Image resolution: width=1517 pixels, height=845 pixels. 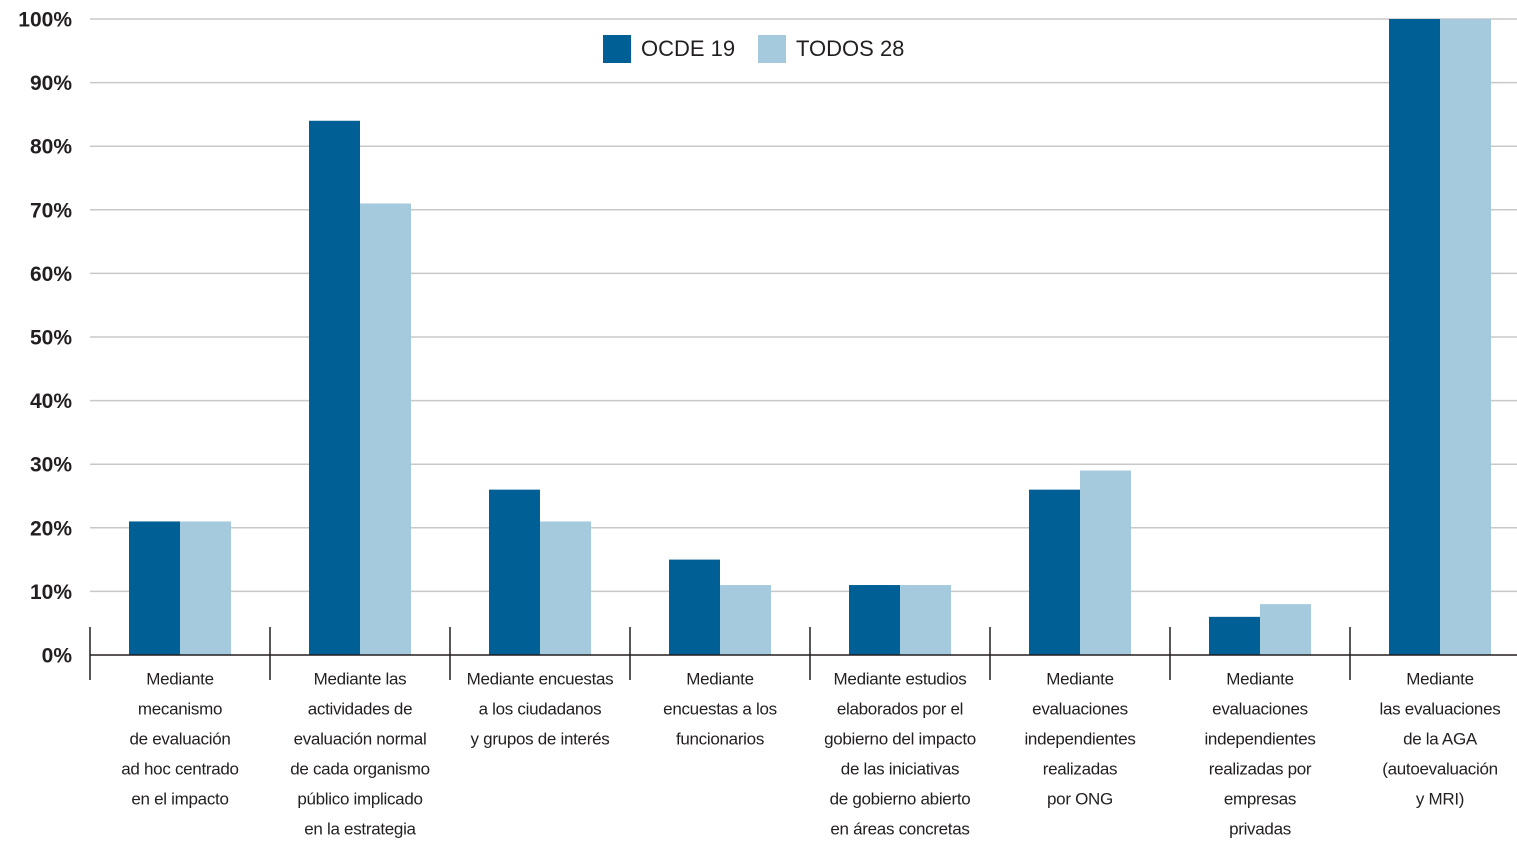 What do you see at coordinates (1440, 768) in the screenshot?
I see `x-tick-label: (autoevaluación` at bounding box center [1440, 768].